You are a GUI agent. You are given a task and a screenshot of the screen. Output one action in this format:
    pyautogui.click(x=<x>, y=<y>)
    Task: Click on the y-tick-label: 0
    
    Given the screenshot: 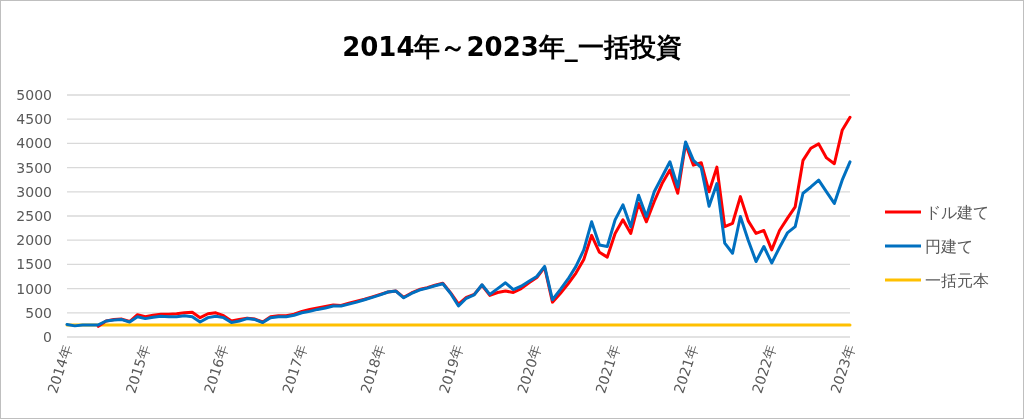 What is the action you would take?
    pyautogui.click(x=47, y=337)
    